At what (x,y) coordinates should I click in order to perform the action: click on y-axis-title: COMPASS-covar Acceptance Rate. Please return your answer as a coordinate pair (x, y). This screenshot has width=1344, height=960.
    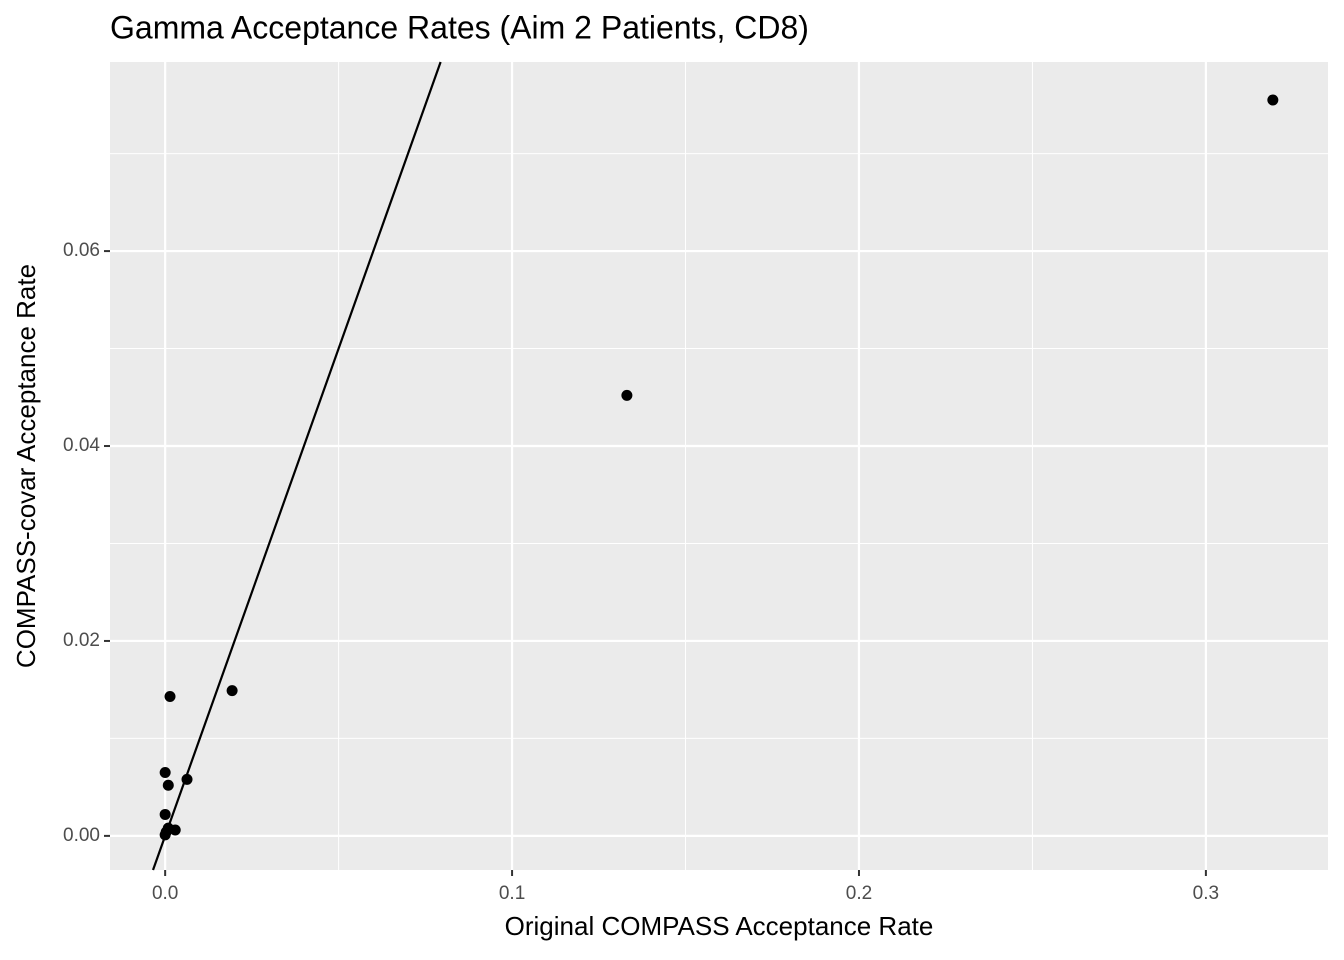
    Looking at the image, I should click on (26, 466).